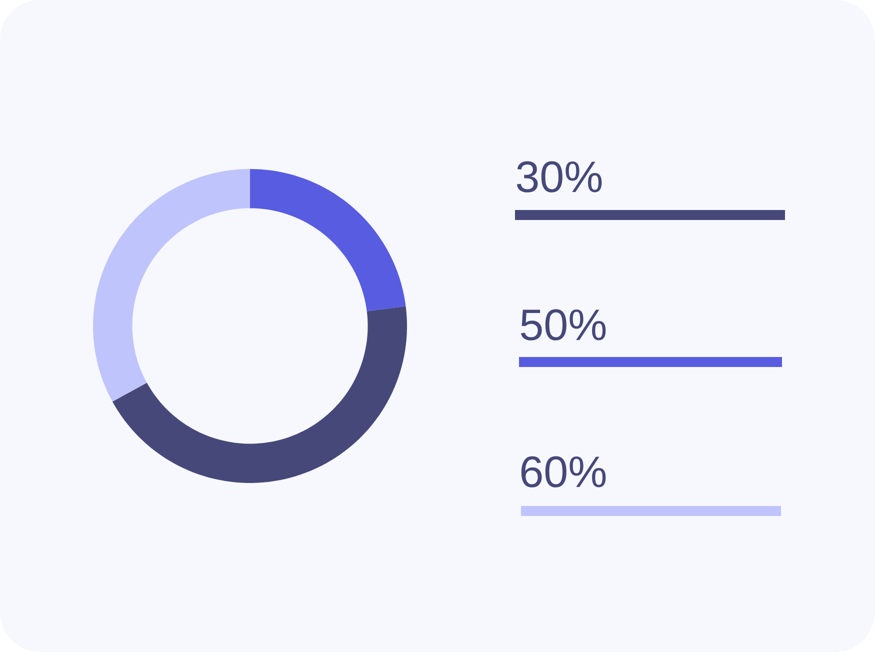  What do you see at coordinates (559, 176) in the screenshot?
I see `text: 30%` at bounding box center [559, 176].